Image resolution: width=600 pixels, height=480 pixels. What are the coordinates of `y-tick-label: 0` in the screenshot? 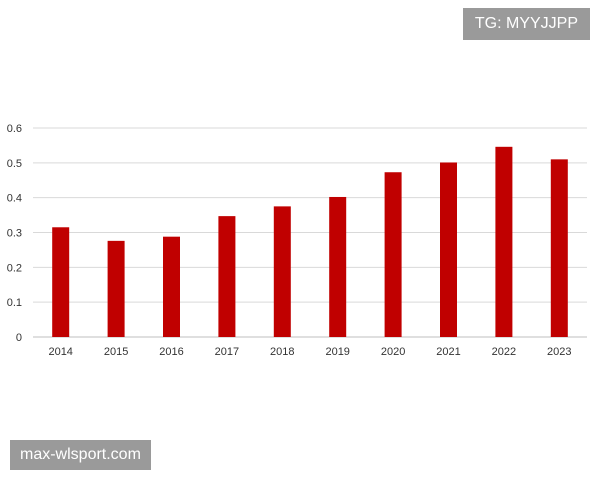 It's located at (19, 338).